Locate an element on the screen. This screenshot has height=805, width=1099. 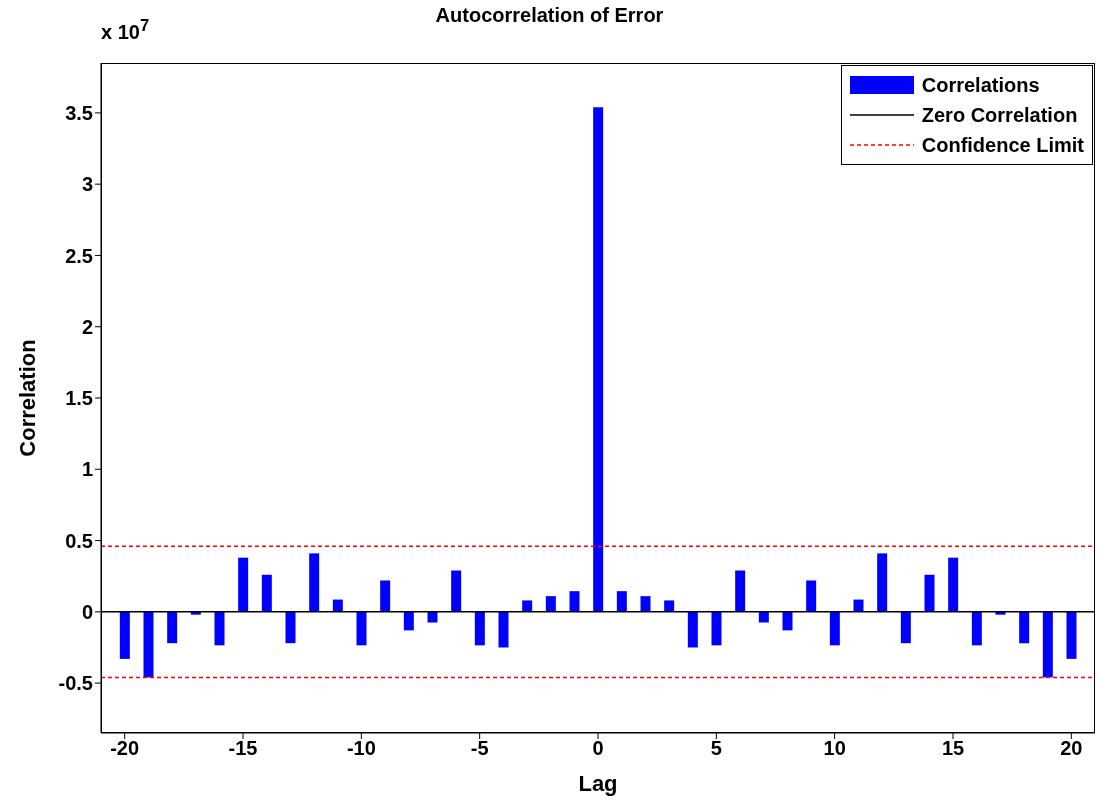
text: x 10$^{7}$ is located at coordinates (125, 30).